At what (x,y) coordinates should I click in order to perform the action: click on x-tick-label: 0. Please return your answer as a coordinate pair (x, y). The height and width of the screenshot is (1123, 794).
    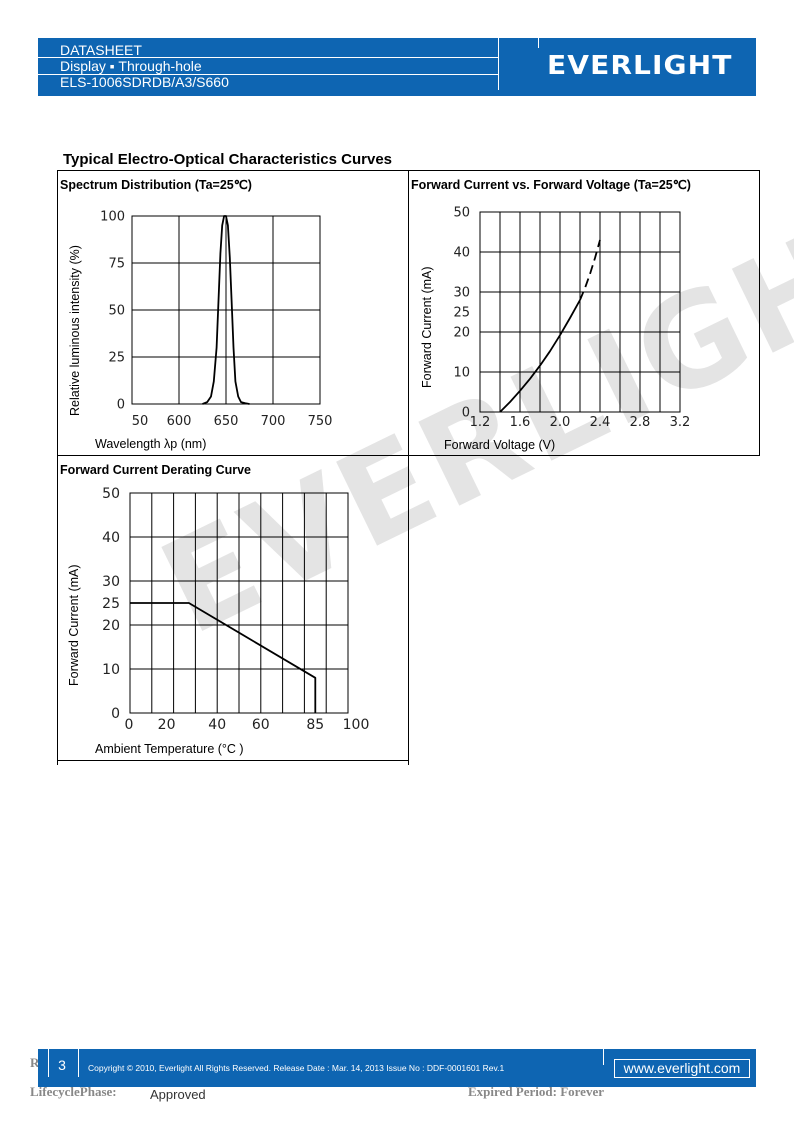
    Looking at the image, I should click on (129, 725).